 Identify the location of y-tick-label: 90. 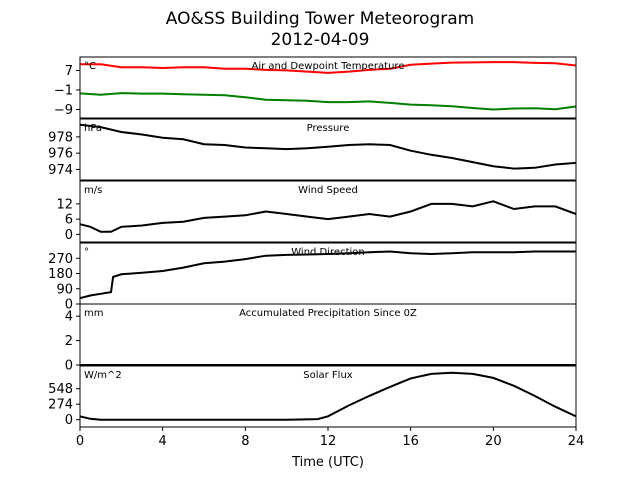
(64, 289).